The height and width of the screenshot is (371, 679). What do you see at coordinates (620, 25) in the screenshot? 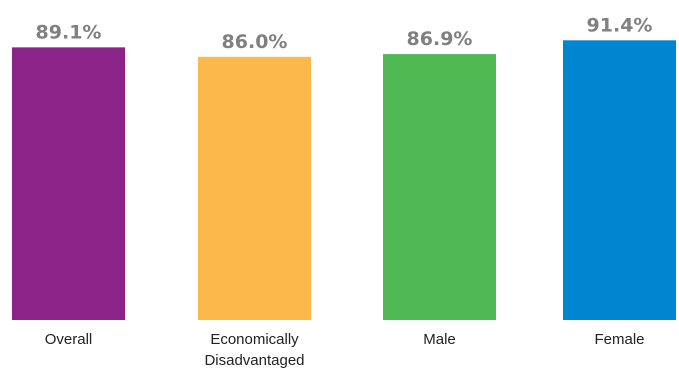
I see `bar-value-label-3: 91.4%` at bounding box center [620, 25].